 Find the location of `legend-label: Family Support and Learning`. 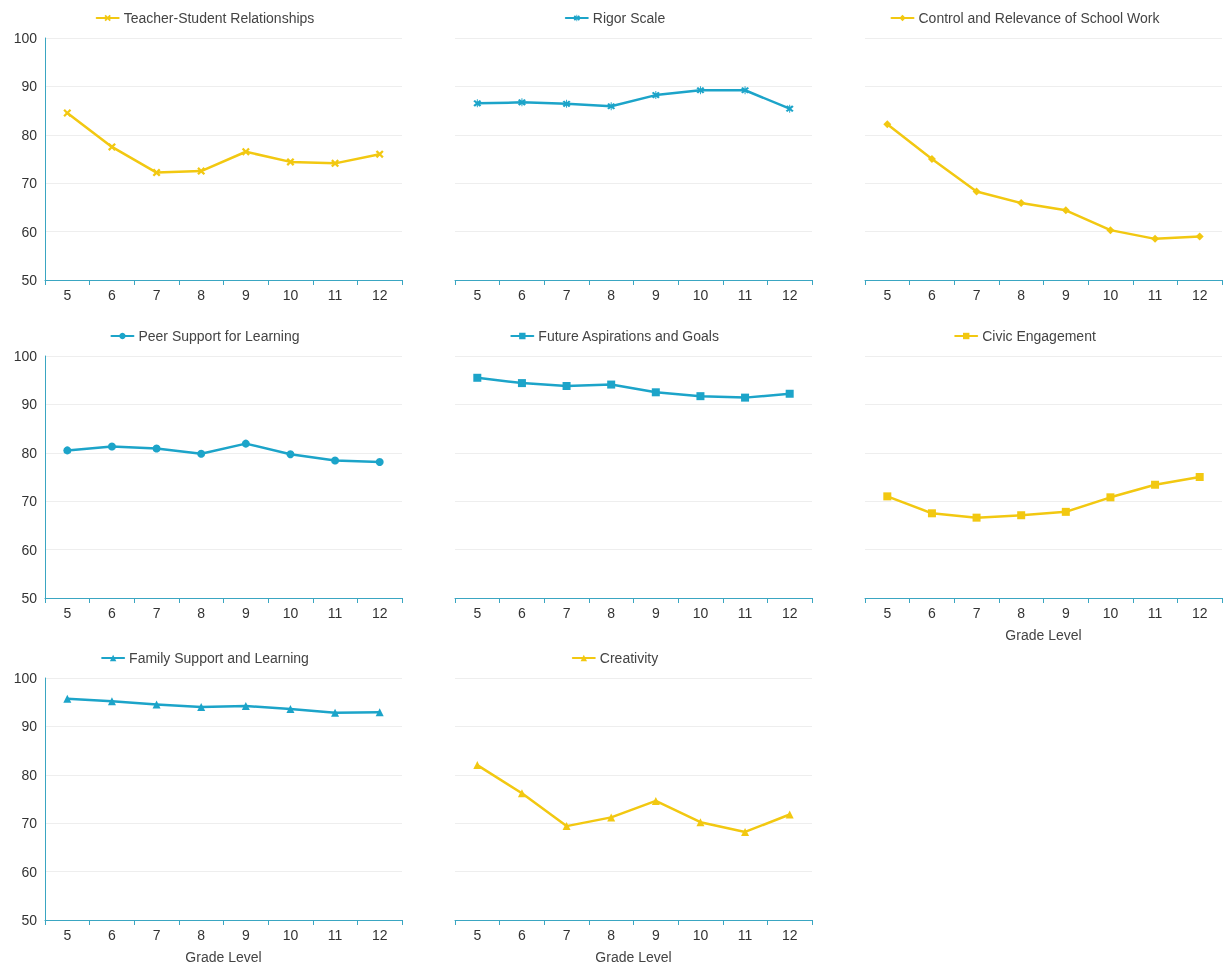

legend-label: Family Support and Learning is located at coordinates (219, 658).